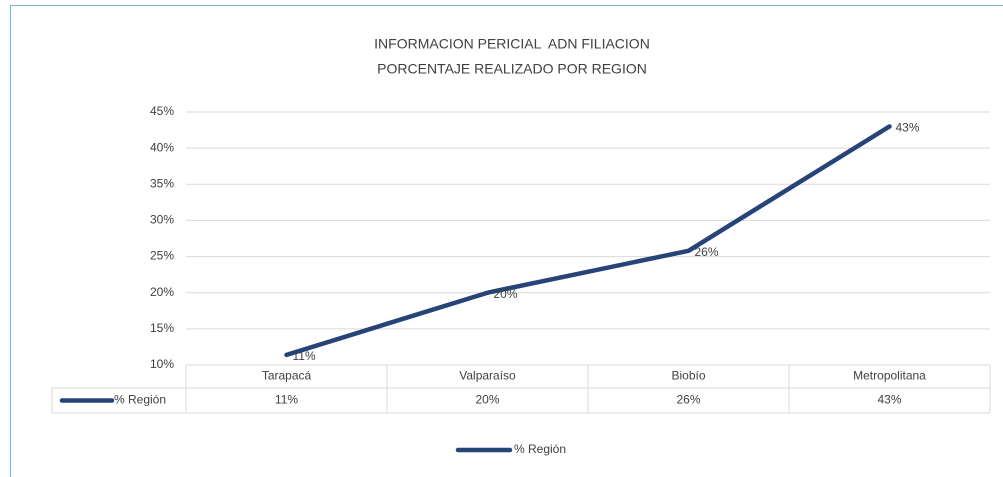 The image size is (1003, 477). Describe the element at coordinates (512, 69) in the screenshot. I see `chart-subtitle: PORCENTAJE REALIZADO POR REGION` at that location.